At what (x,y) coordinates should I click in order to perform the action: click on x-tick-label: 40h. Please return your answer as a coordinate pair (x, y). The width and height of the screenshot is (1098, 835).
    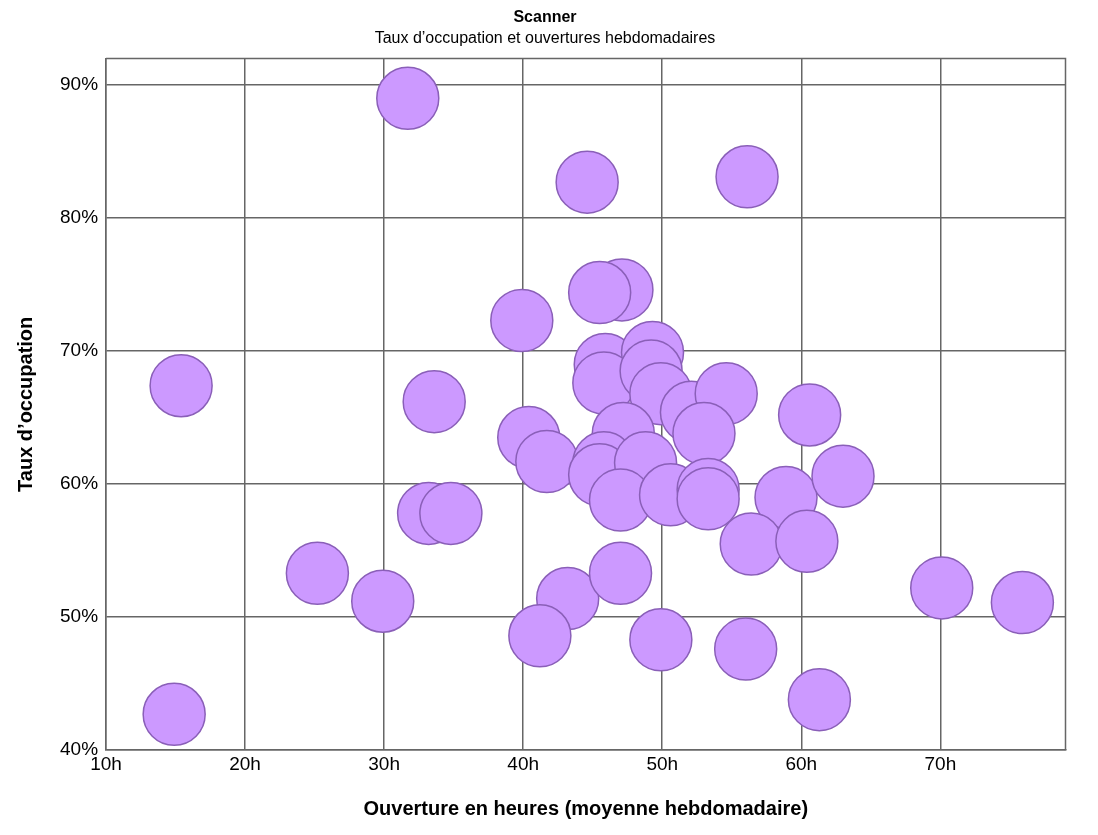
    Looking at the image, I should click on (523, 763).